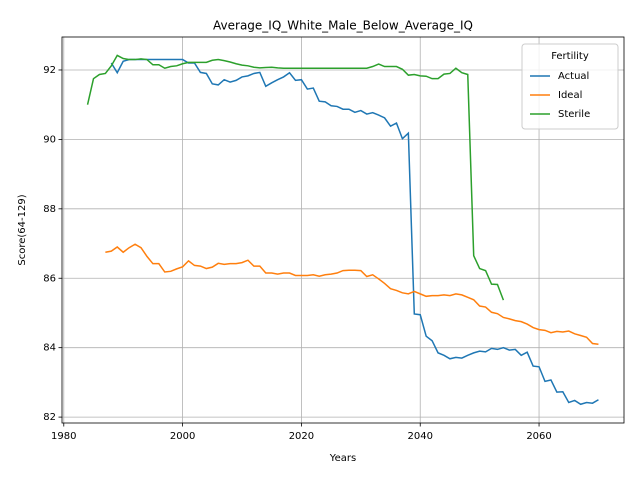 The height and width of the screenshot is (480, 640). Describe the element at coordinates (301, 436) in the screenshot. I see `x-tick-label: 2020` at that location.